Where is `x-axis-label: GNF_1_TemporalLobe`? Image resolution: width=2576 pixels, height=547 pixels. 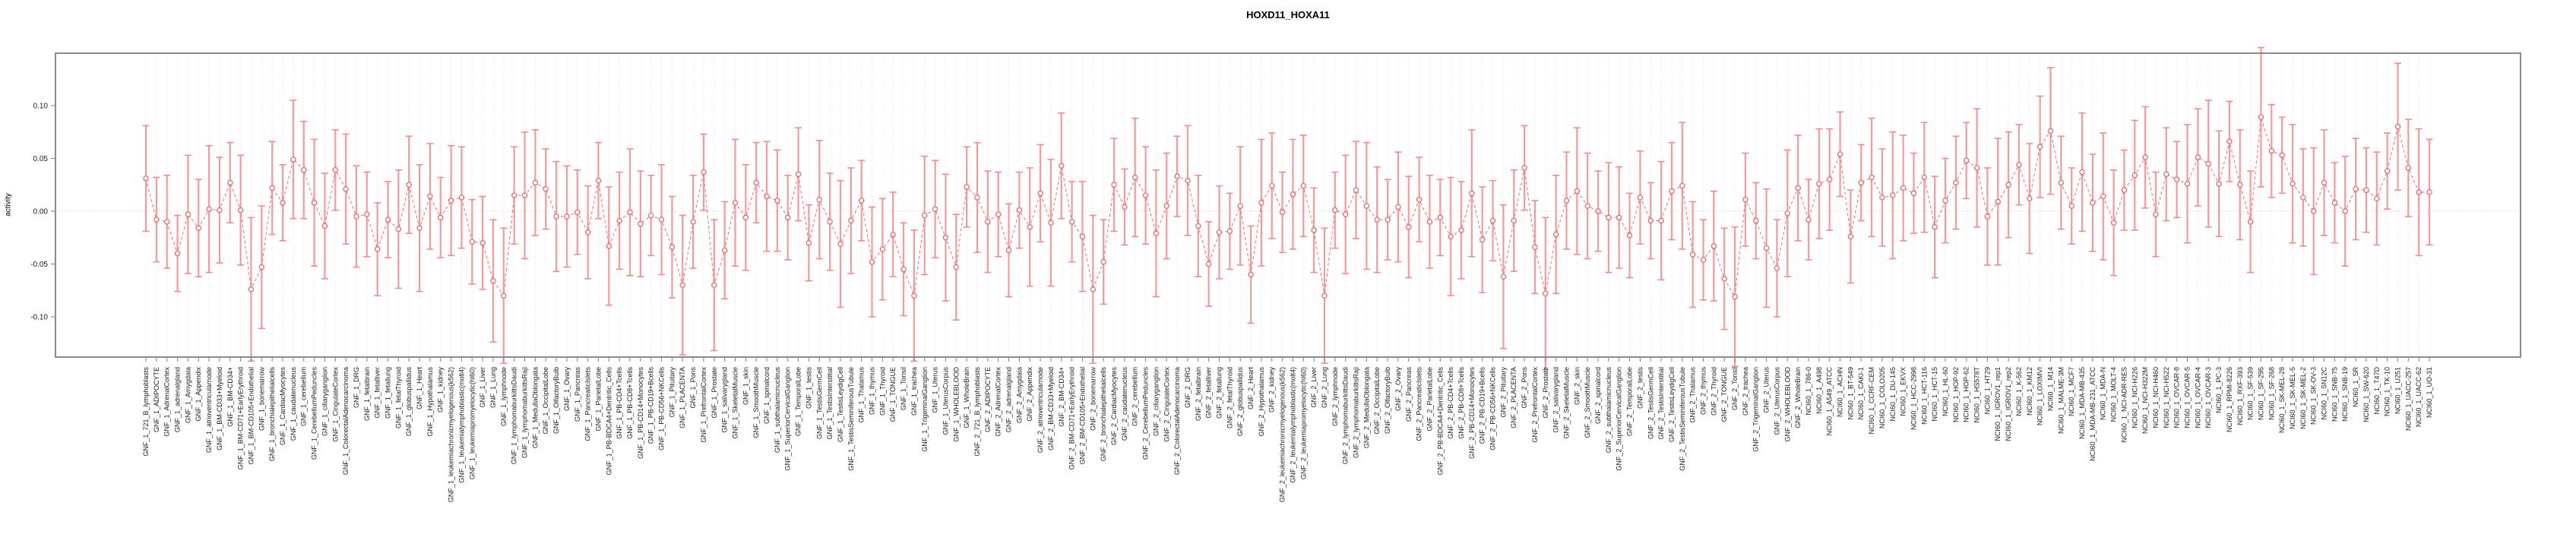
x-axis-label: GNF_1_TemporalLobe is located at coordinates (799, 401).